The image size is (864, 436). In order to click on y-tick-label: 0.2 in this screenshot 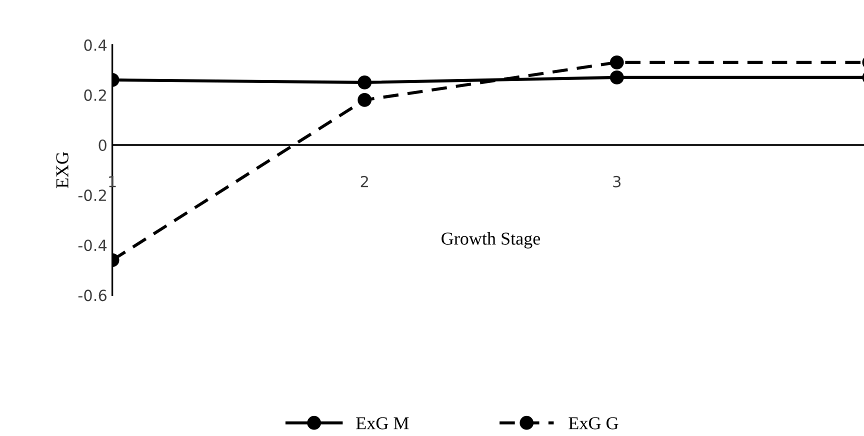, I will do `click(95, 95)`.